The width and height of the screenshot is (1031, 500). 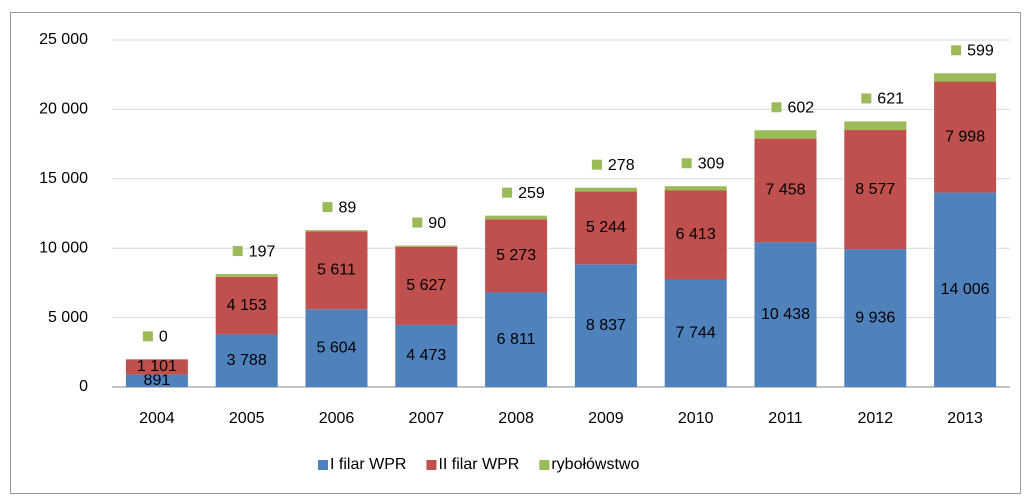 What do you see at coordinates (965, 418) in the screenshot?
I see `x-tick-label: 2013` at bounding box center [965, 418].